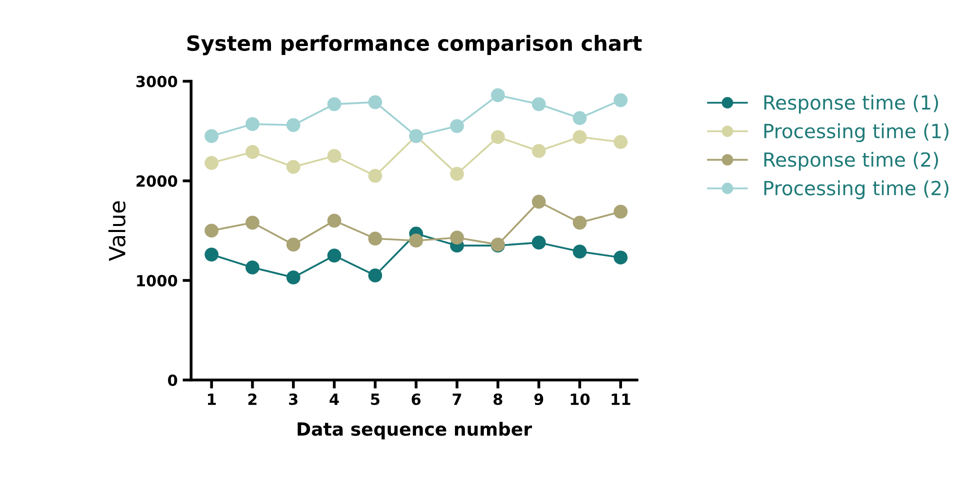 The image size is (980, 478). Describe the element at coordinates (212, 399) in the screenshot. I see `x-tick-label: 1` at that location.